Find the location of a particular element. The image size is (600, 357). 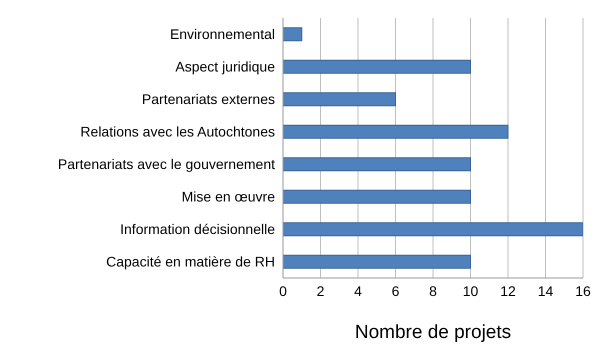

y-tick-label: Information décisionnelle is located at coordinates (198, 229).